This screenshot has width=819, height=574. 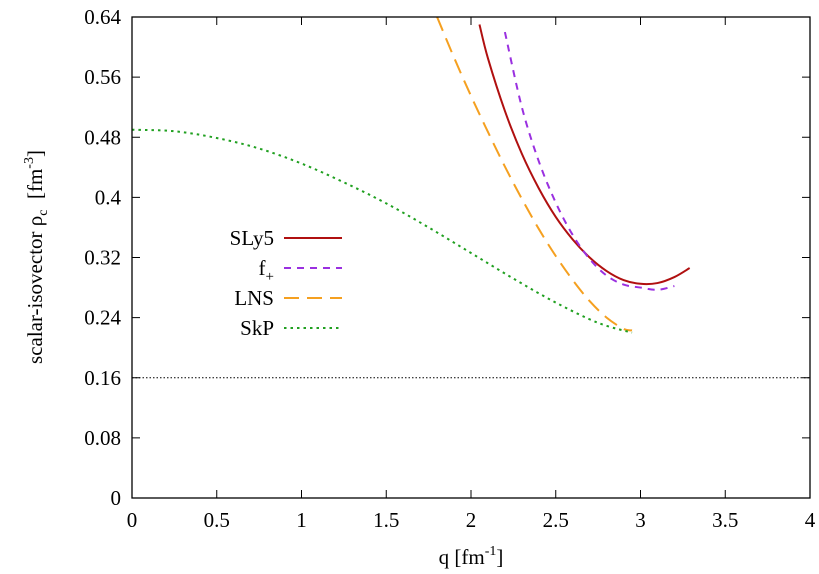 I want to click on x-tick-label: 3, so click(x=640, y=520).